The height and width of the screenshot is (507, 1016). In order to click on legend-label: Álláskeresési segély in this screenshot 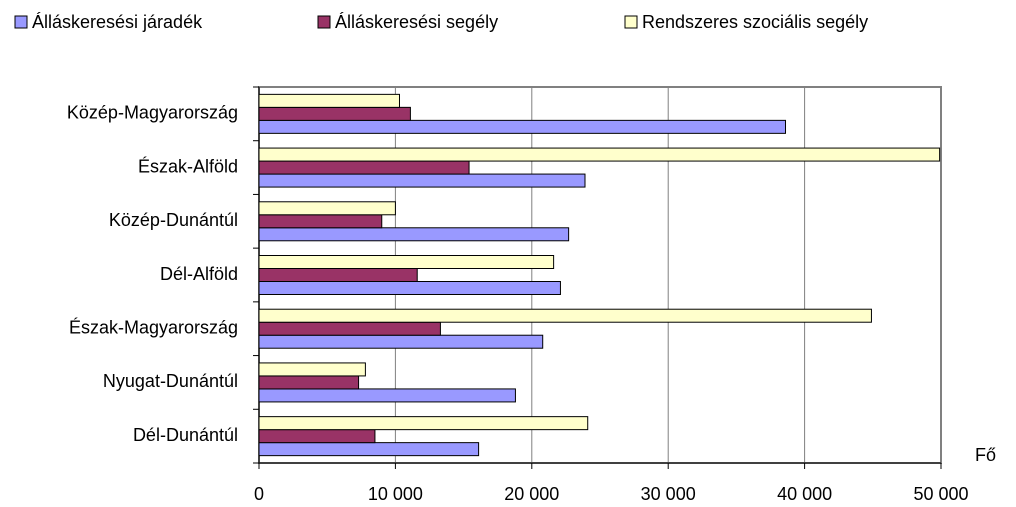, I will do `click(416, 22)`.